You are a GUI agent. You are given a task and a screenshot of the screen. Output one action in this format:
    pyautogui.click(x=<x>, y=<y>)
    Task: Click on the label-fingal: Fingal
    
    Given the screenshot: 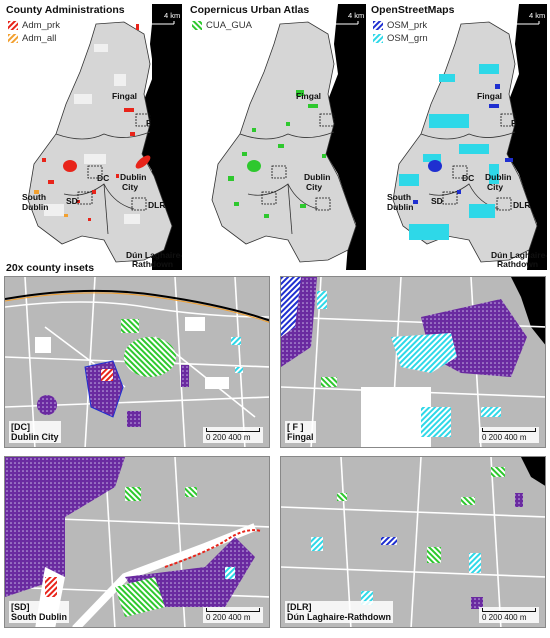 What is the action you would take?
    pyautogui.click(x=124, y=96)
    